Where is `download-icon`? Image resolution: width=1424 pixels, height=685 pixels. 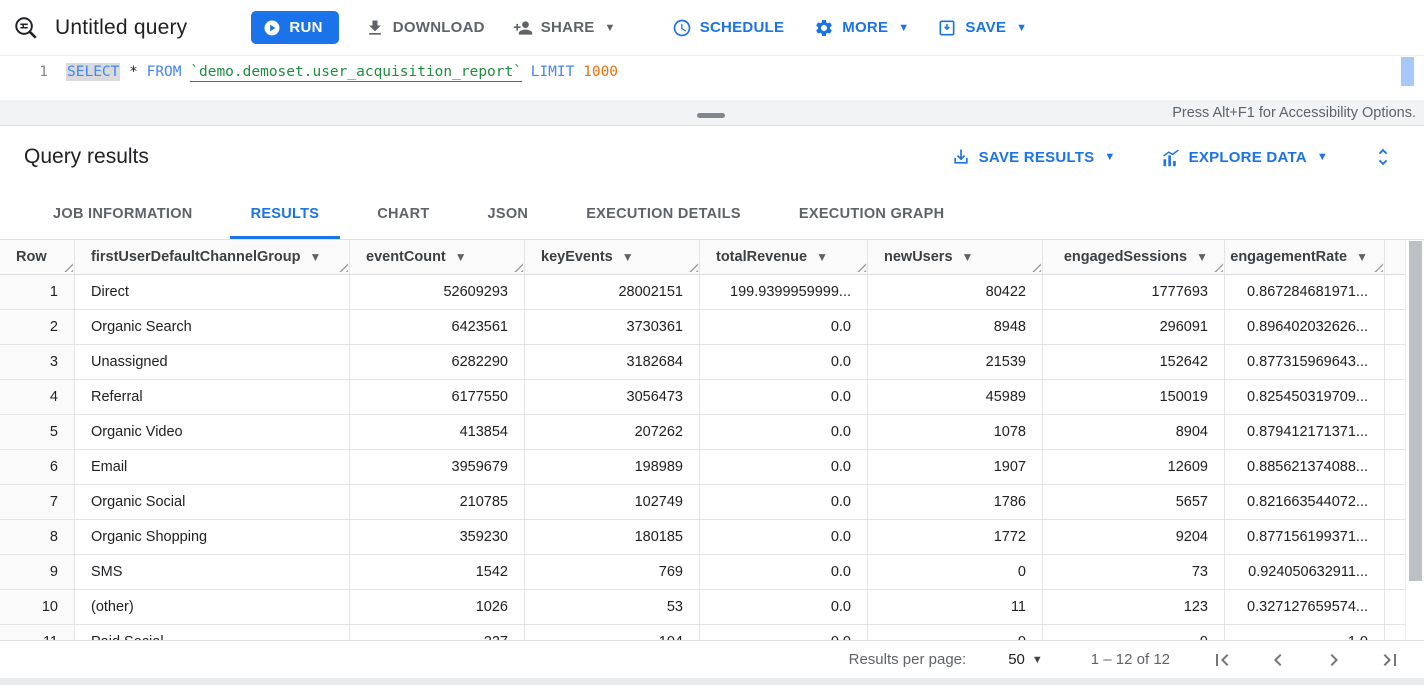
download-icon is located at coordinates (375, 28).